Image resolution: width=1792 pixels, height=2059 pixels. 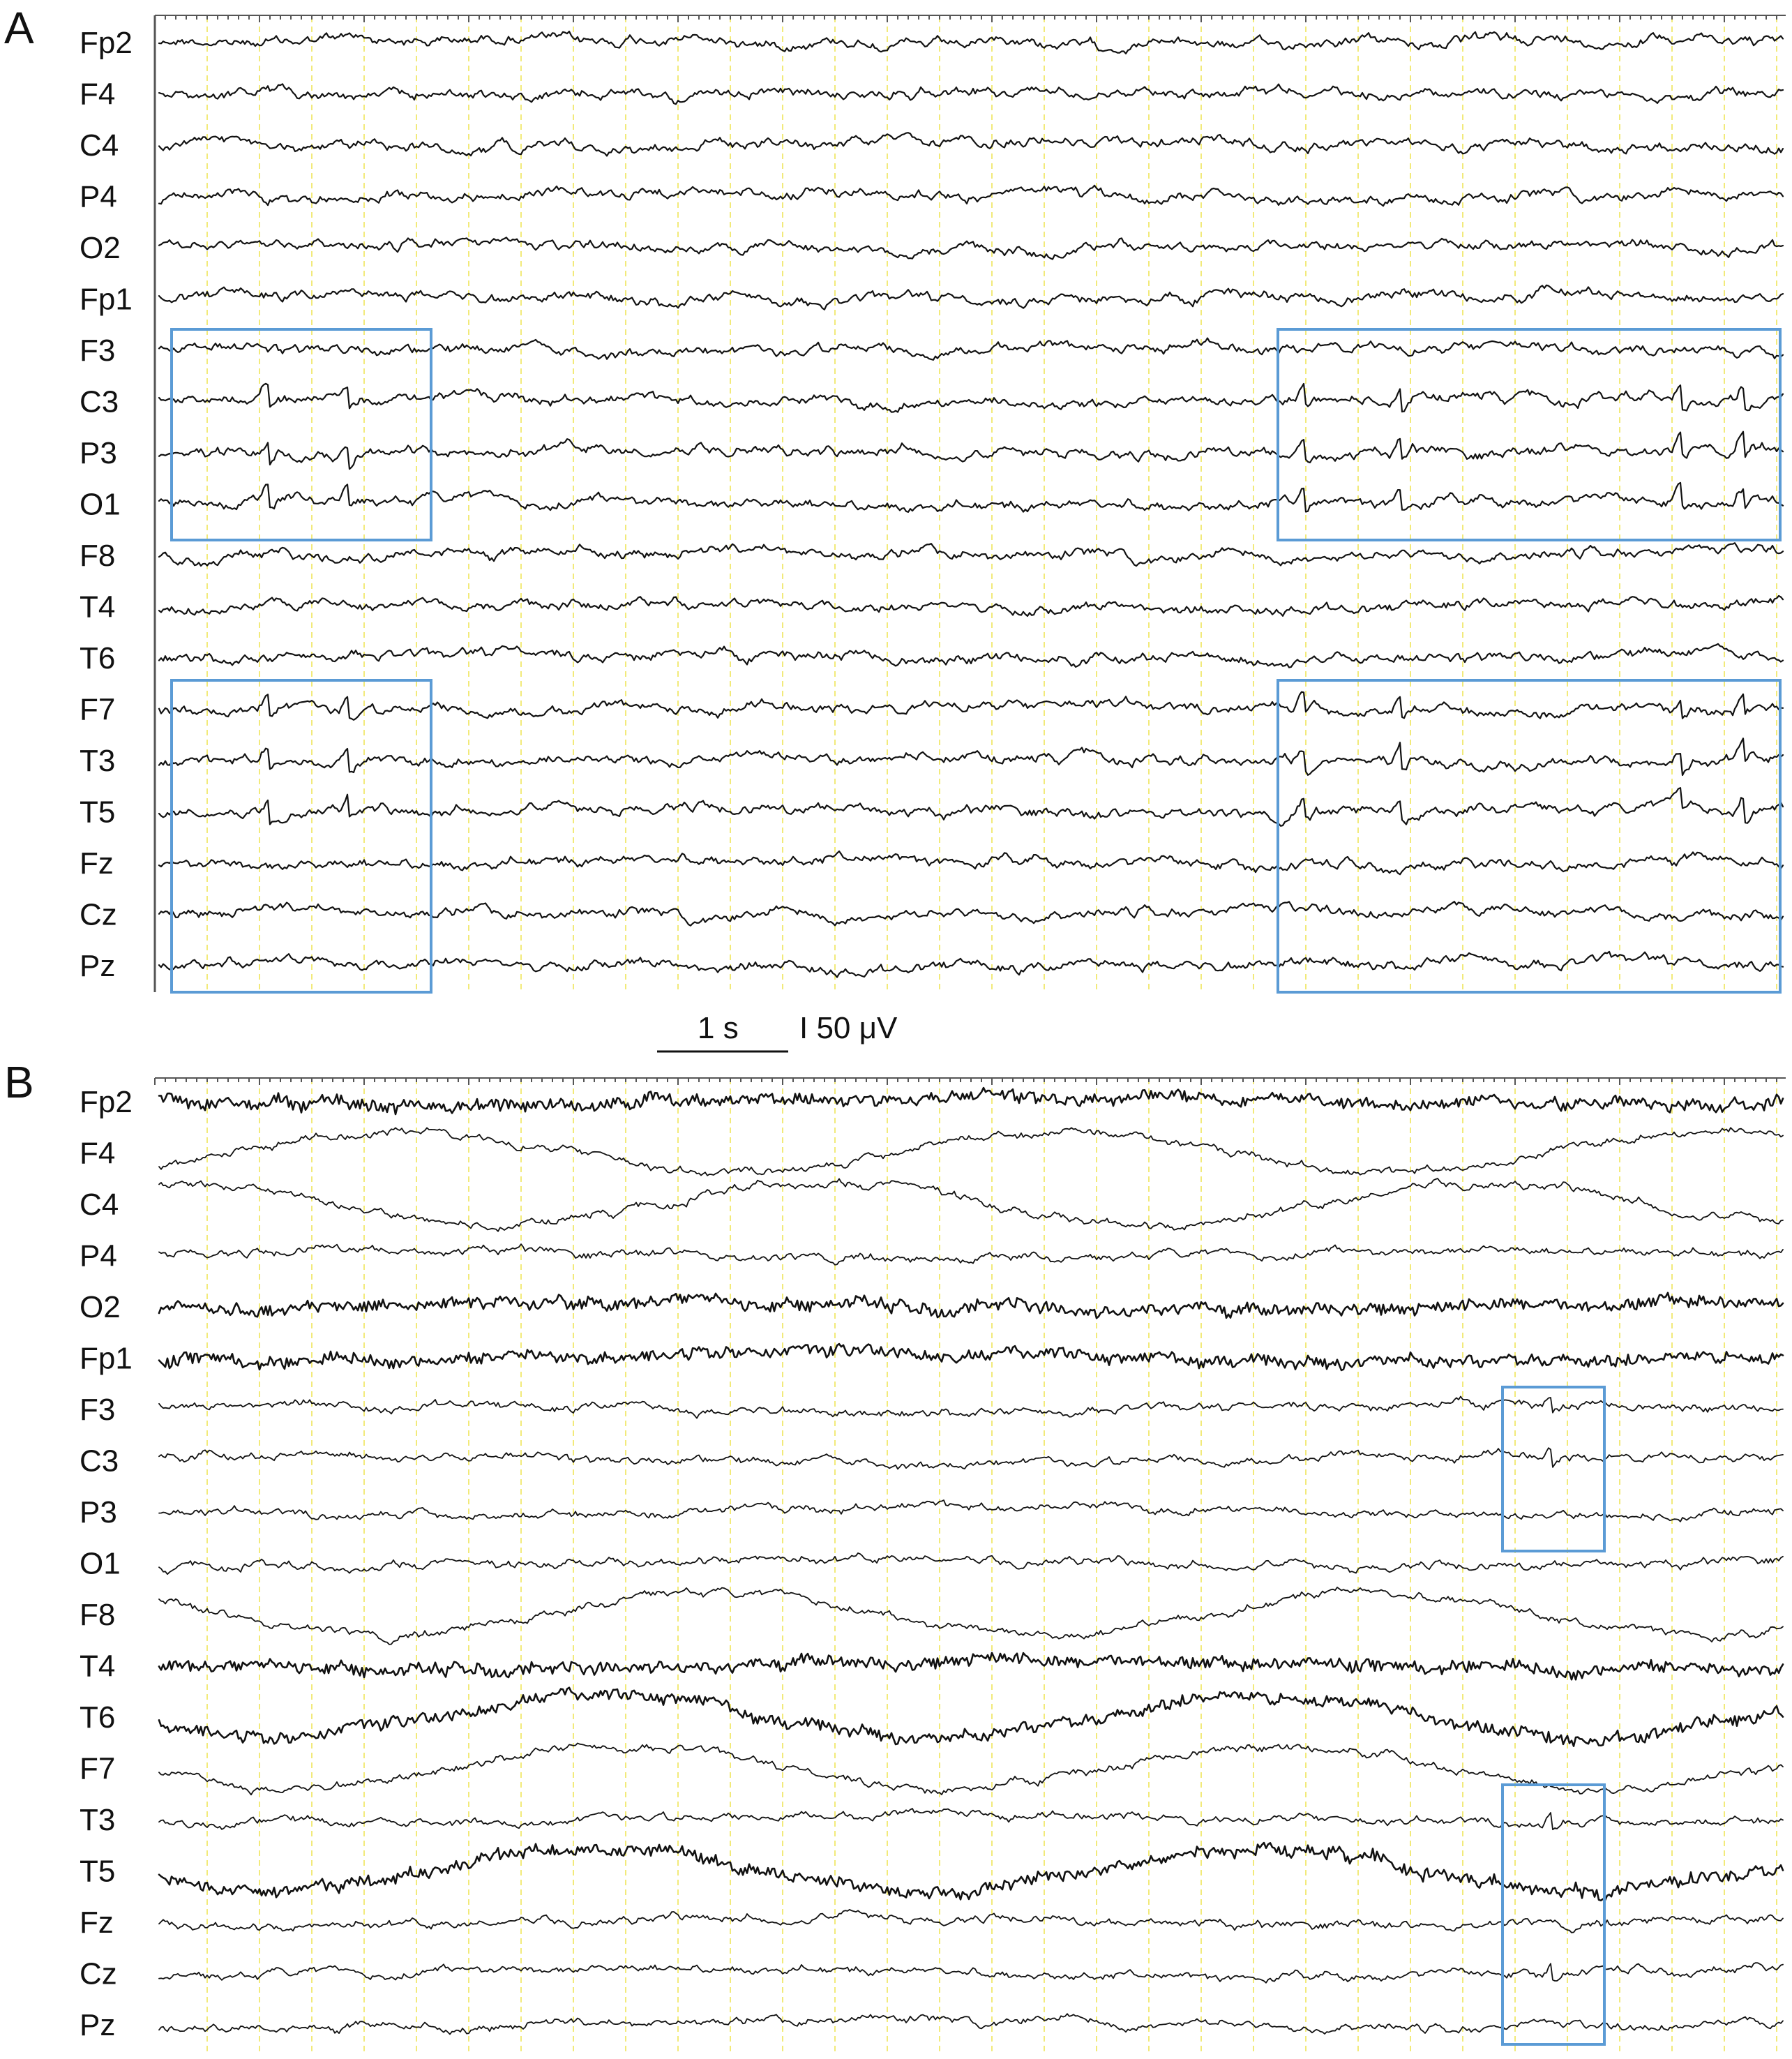 I want to click on scale-amplitude-label: I 50 μV, so click(x=848, y=1028).